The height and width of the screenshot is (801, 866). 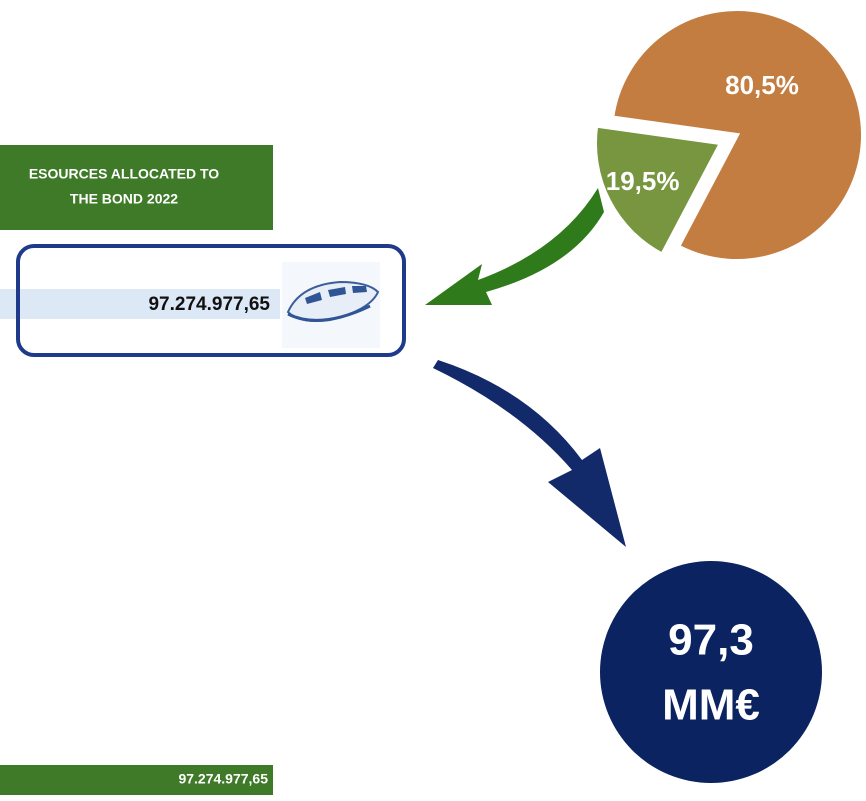 What do you see at coordinates (136, 187) in the screenshot?
I see `banner` at bounding box center [136, 187].